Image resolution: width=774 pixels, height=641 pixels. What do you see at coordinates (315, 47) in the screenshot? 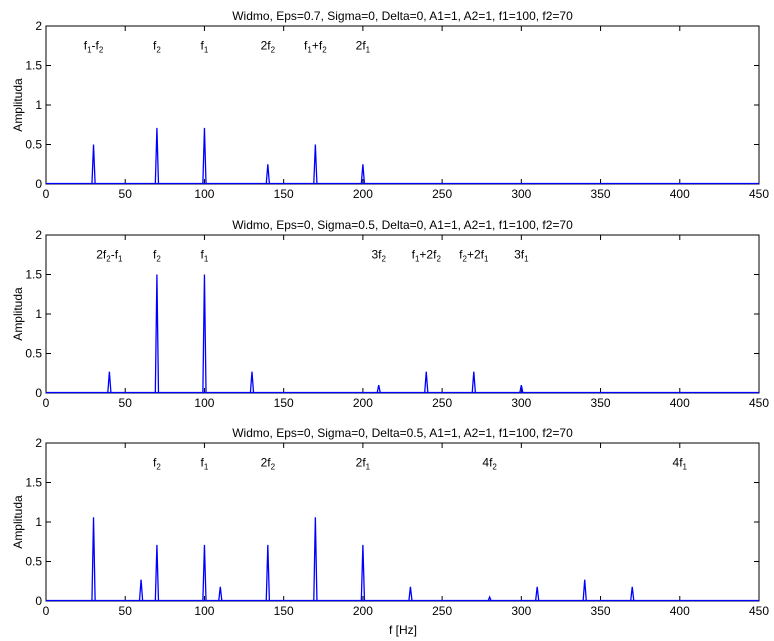
I see `peak-annotation: f1+f2` at bounding box center [315, 47].